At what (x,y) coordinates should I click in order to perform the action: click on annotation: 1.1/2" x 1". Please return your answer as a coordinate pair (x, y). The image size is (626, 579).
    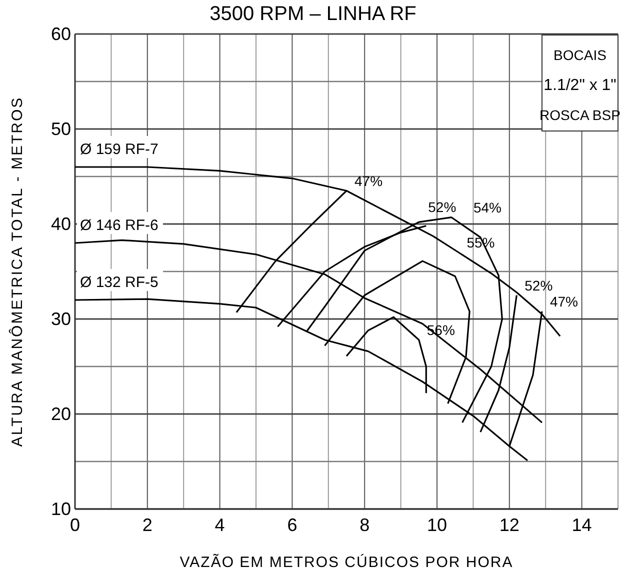
    Looking at the image, I should click on (580, 85).